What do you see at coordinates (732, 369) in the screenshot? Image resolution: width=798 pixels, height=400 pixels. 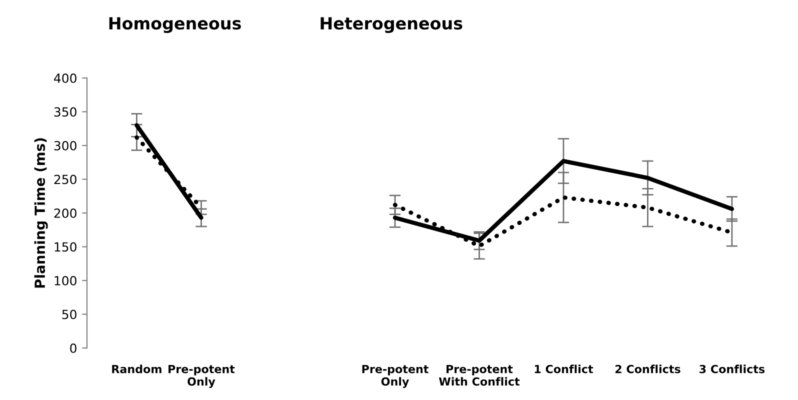 I see `x-tick-label: 3 Conflicts` at bounding box center [732, 369].